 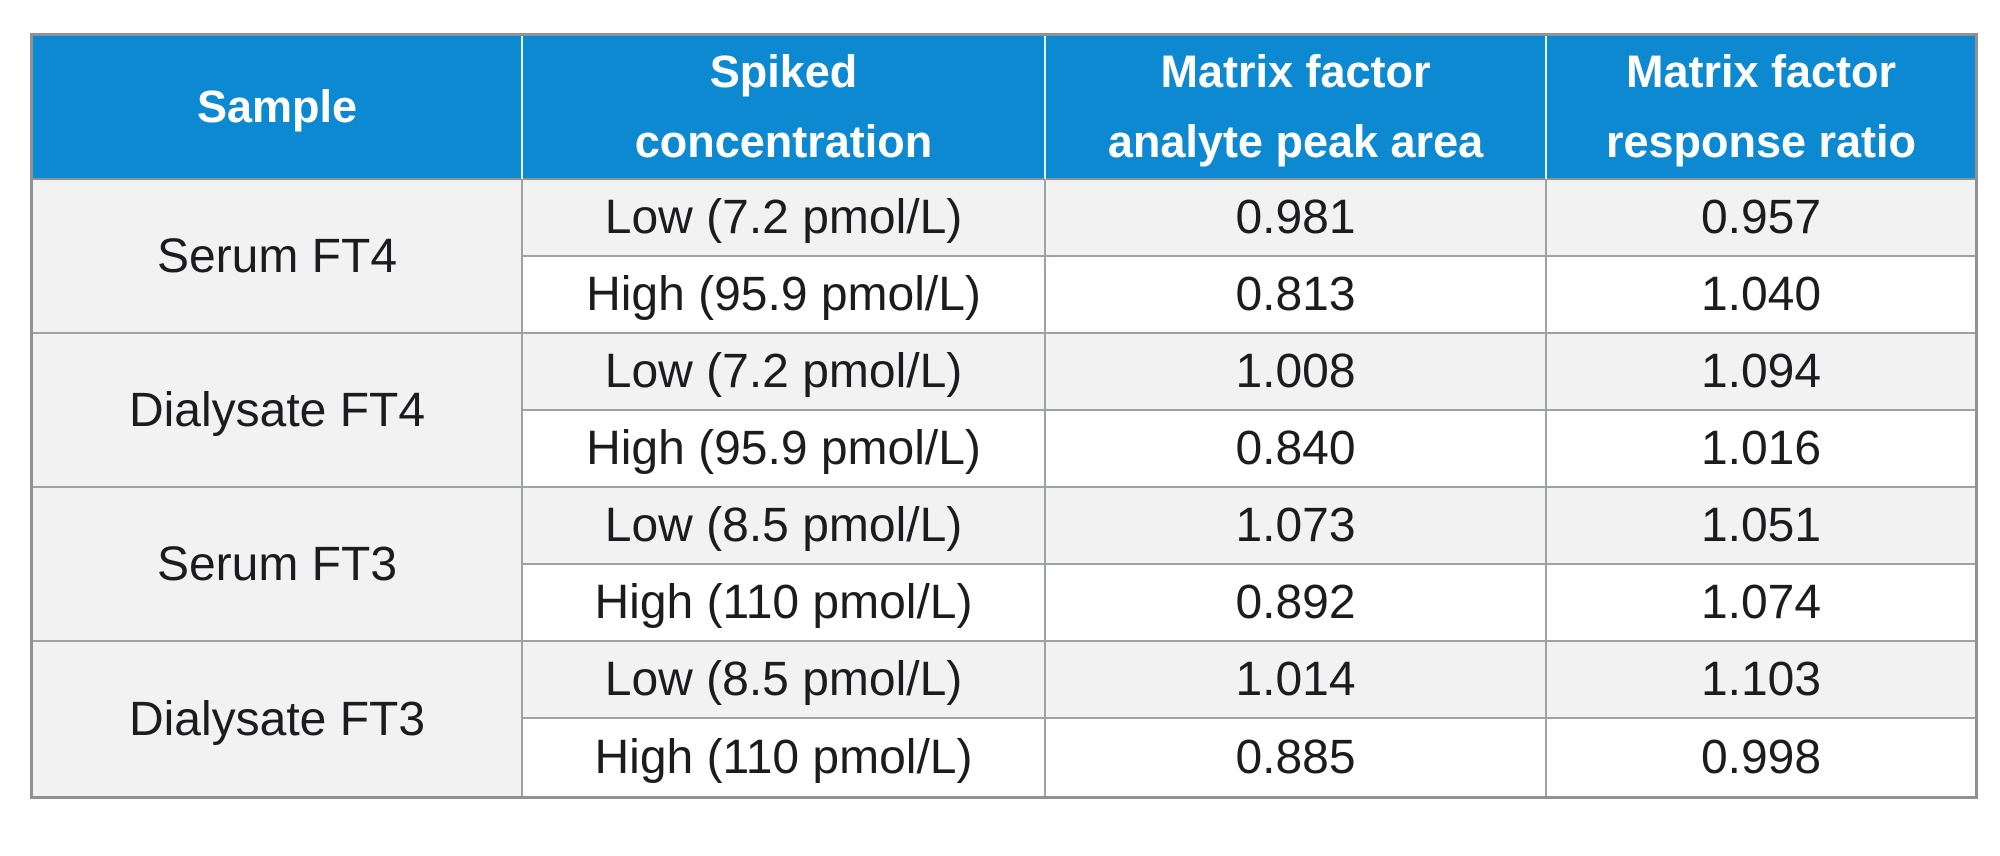 What do you see at coordinates (1761, 372) in the screenshot?
I see `matrix-factor-response-ratio-cell: 1.094` at bounding box center [1761, 372].